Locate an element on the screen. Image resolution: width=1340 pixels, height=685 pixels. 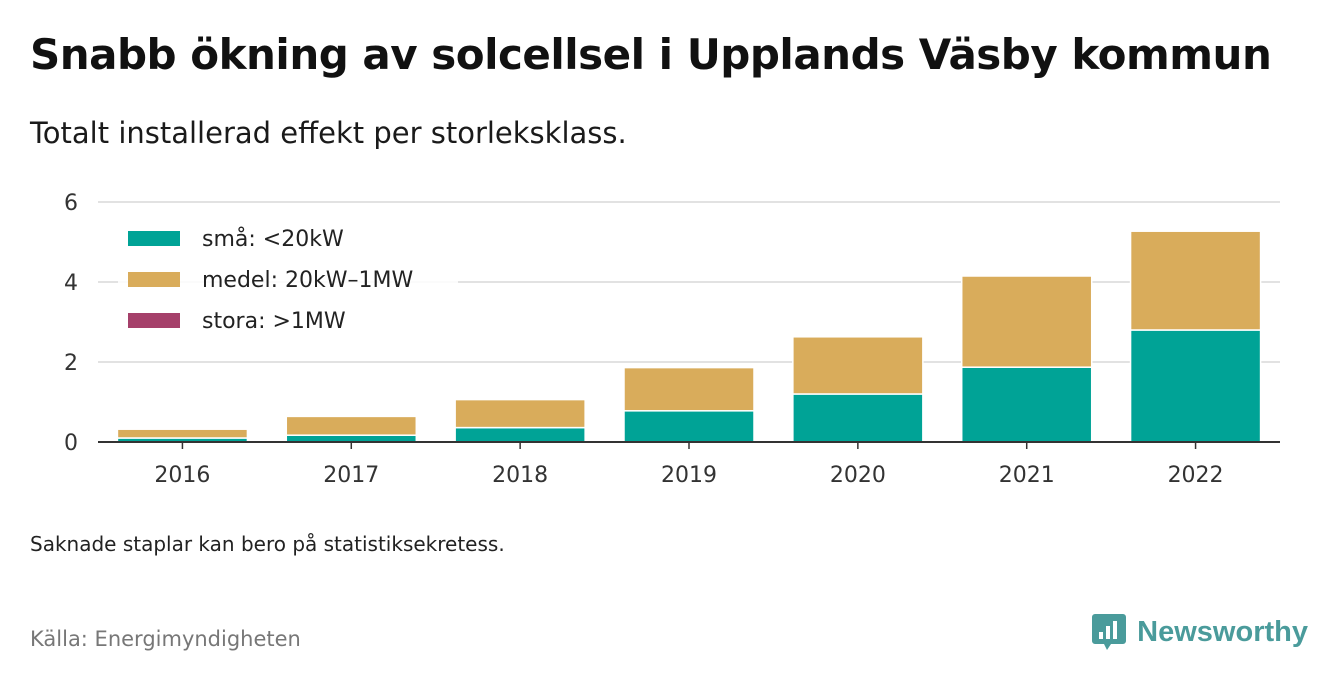
legend: små: <20kW medel: 20kW–1MW stora: >1MW is located at coordinates (288, 280).